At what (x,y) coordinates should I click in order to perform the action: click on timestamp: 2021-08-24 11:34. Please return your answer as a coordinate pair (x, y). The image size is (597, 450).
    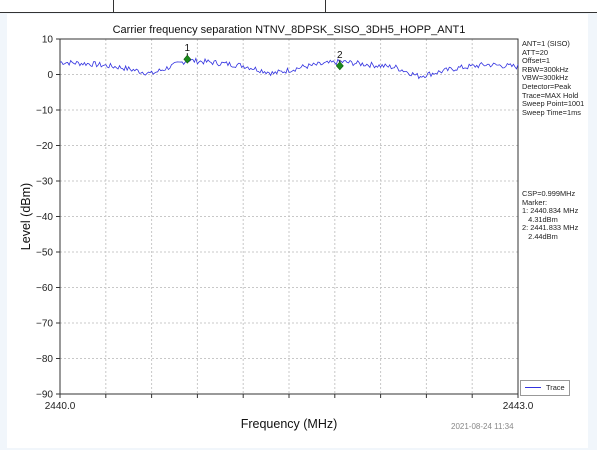
    Looking at the image, I should click on (482, 426).